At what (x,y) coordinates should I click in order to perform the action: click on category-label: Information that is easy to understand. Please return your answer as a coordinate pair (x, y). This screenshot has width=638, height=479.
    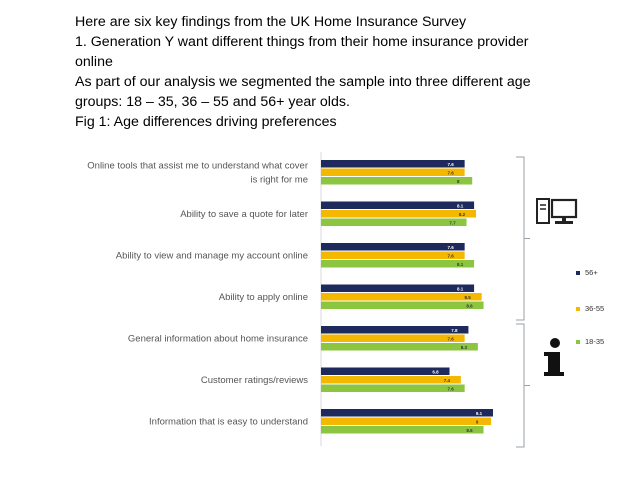
    Looking at the image, I should click on (228, 421).